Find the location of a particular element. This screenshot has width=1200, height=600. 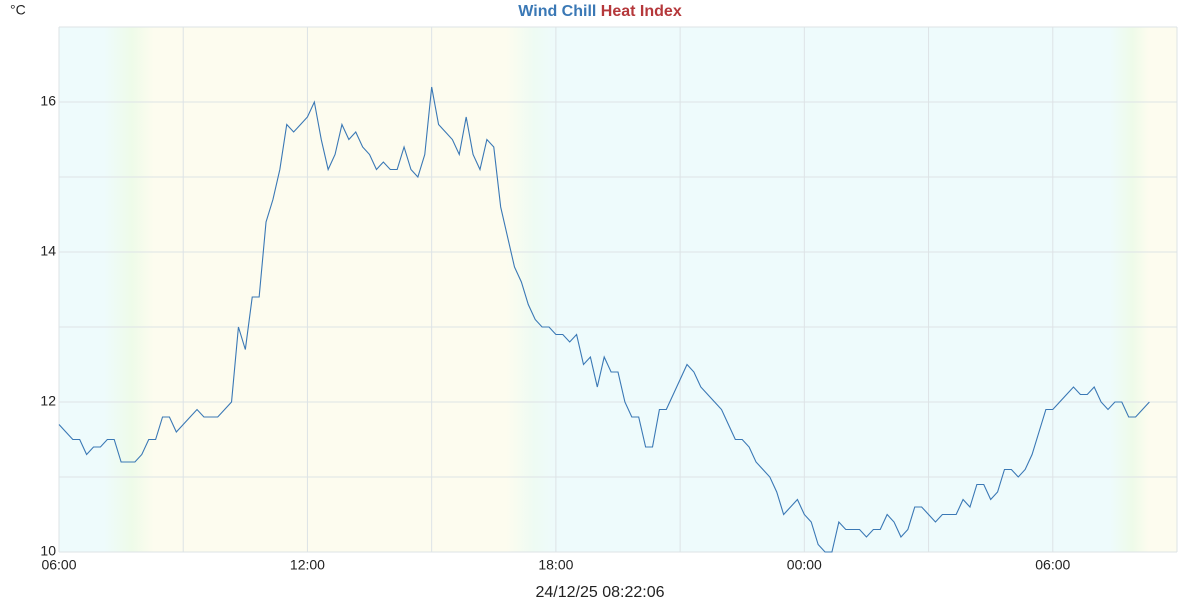

y-tick-label: 10 is located at coordinates (48, 551).